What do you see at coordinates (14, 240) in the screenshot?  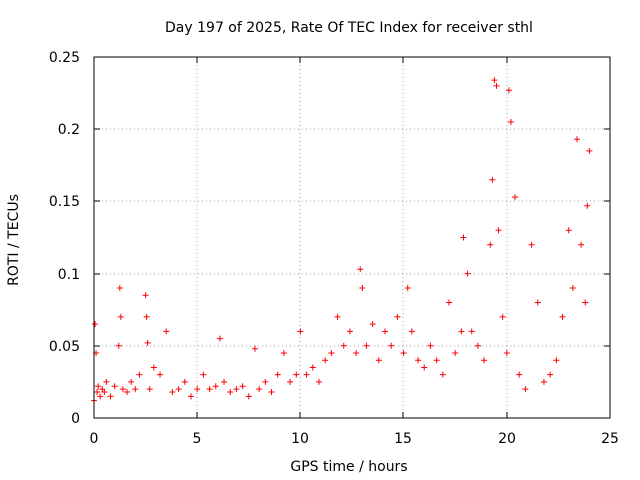 I see `y-axis-label: ROTI / TECUs` at bounding box center [14, 240].